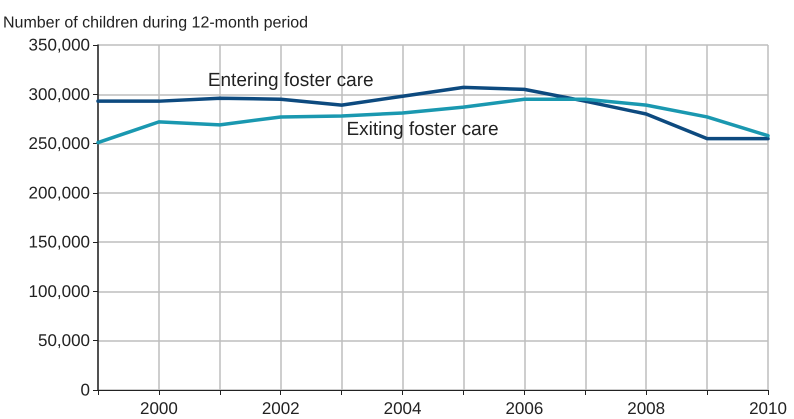 Image resolution: width=794 pixels, height=419 pixels. Describe the element at coordinates (59, 192) in the screenshot. I see `y-tick-label: 200,000` at that location.